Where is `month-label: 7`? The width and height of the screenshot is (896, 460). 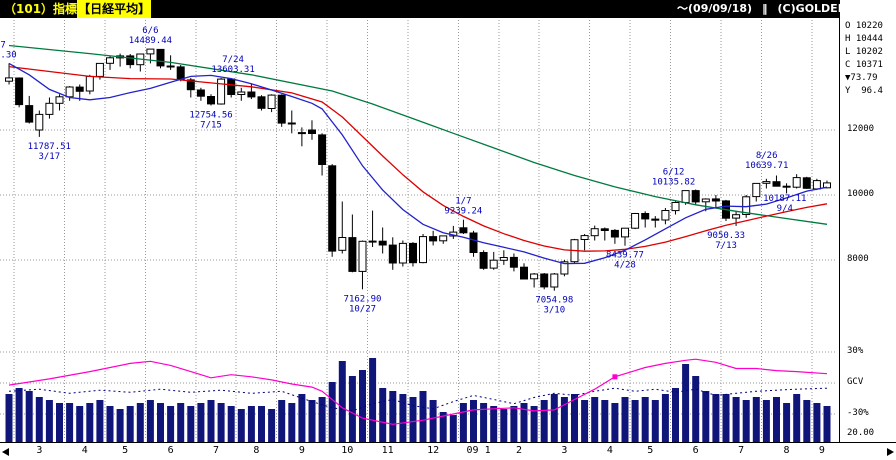 month-label: 7 is located at coordinates (741, 450).